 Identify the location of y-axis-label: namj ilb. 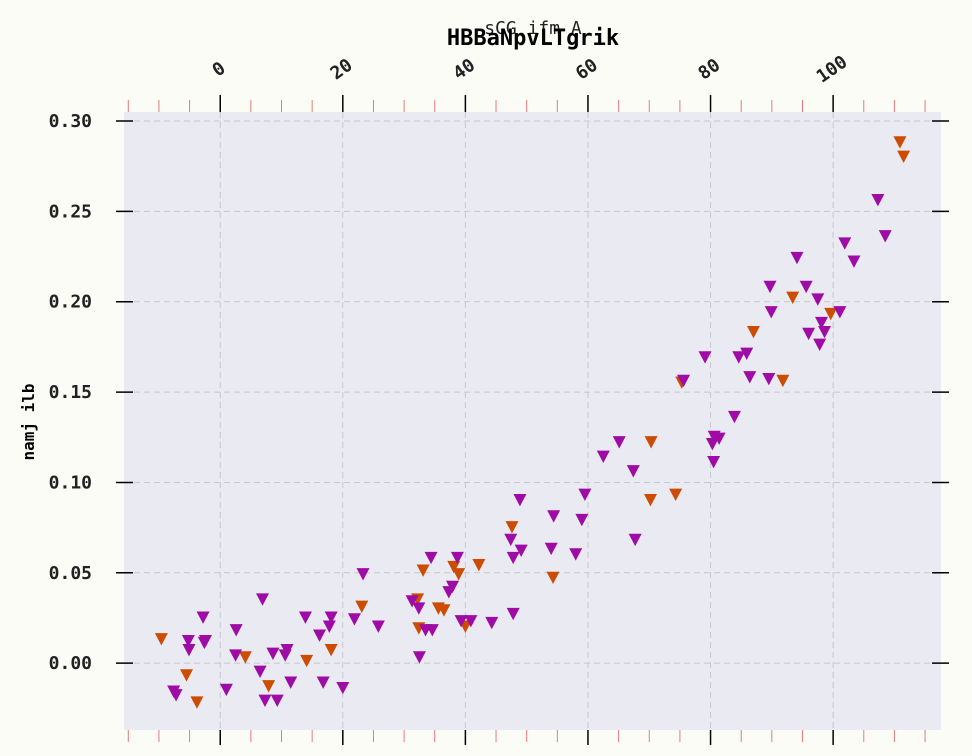
(28, 421).